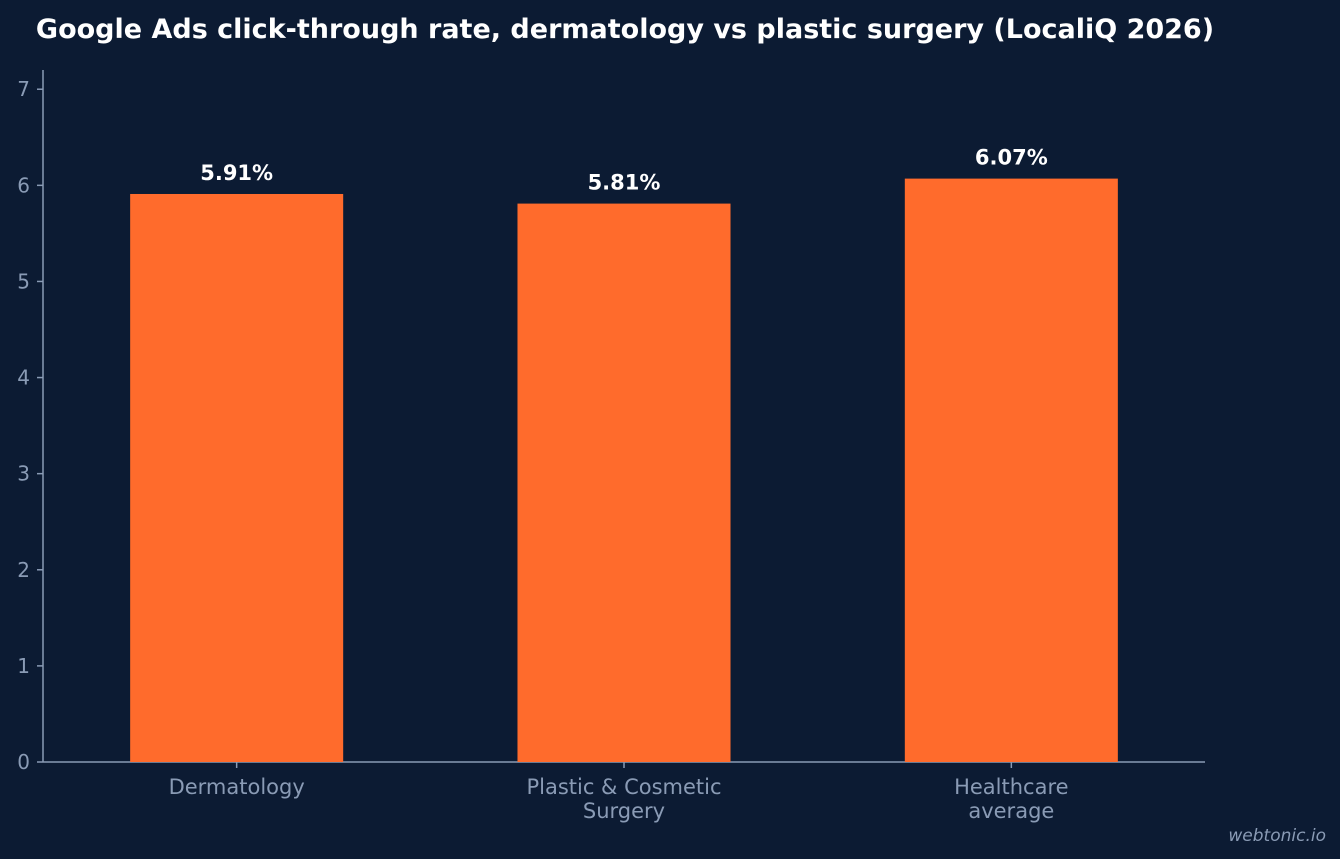  Describe the element at coordinates (23, 281) in the screenshot. I see `y-tick-label: 5` at that location.